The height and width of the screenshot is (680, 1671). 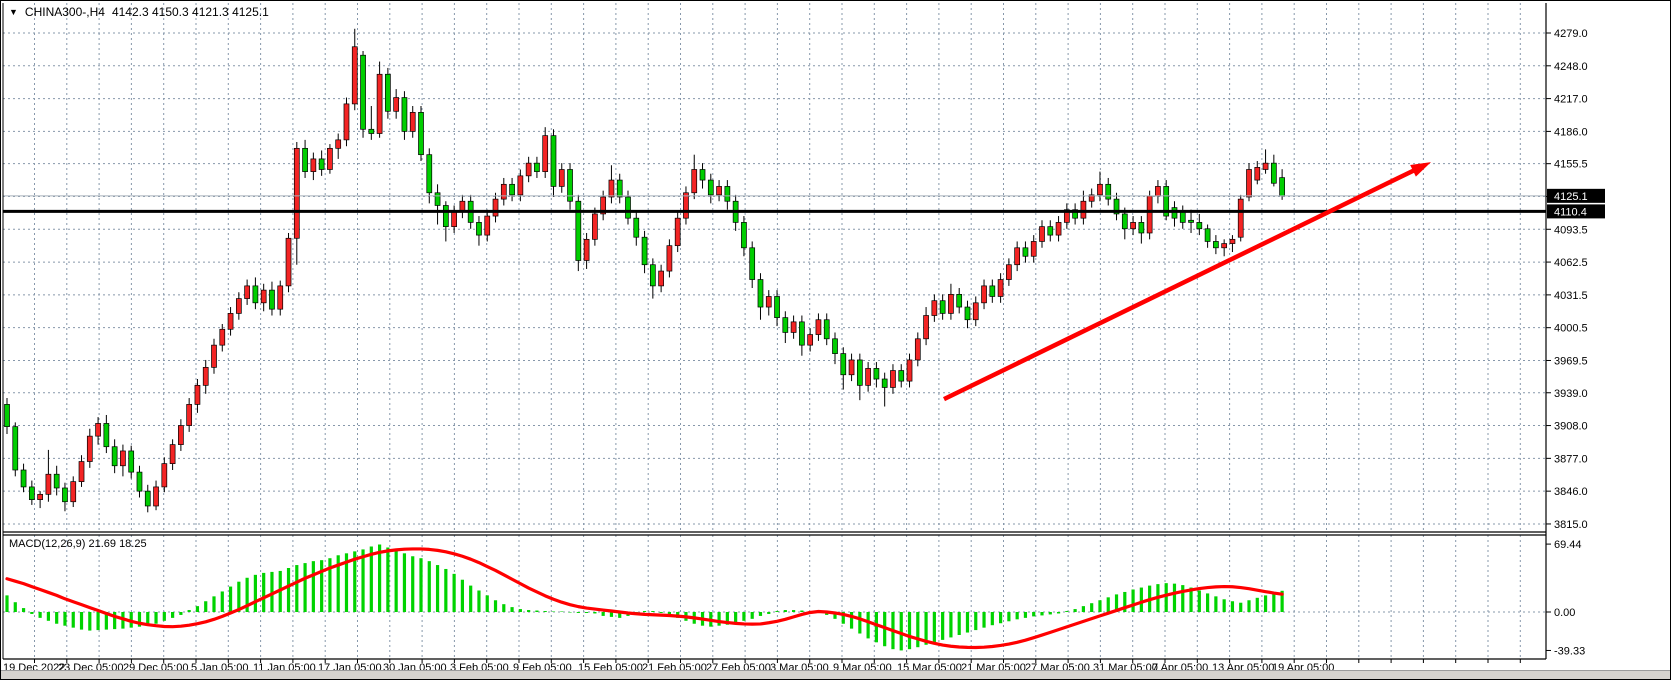 I want to click on window-bottom-chrome, so click(x=835, y=674).